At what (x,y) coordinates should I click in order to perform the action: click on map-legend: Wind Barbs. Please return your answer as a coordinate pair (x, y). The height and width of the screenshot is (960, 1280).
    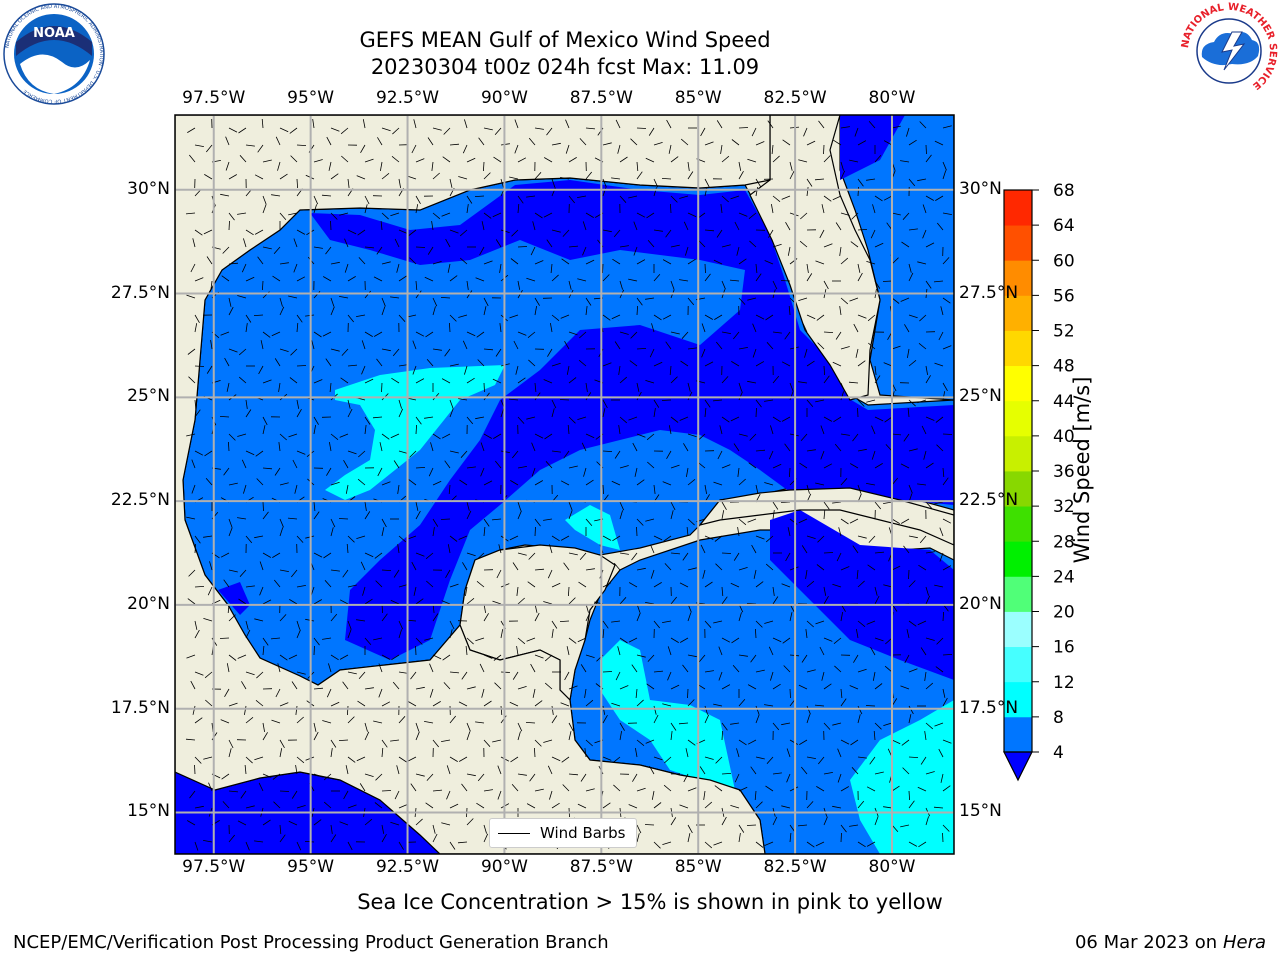
    Looking at the image, I should click on (563, 833).